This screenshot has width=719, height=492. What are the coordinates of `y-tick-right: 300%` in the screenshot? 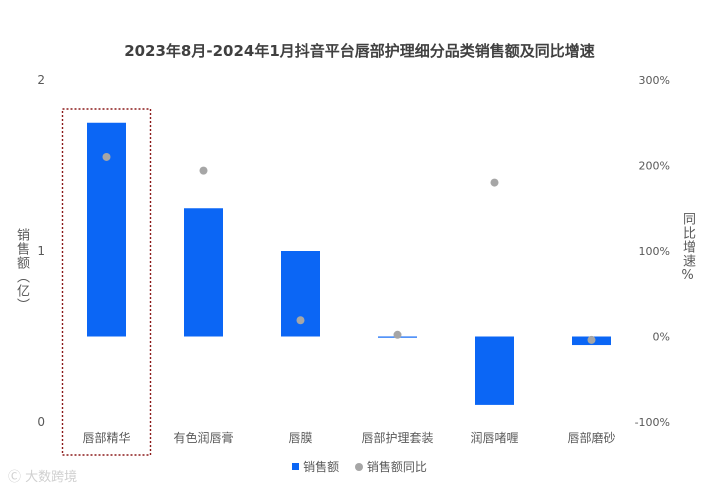 It's located at (654, 80).